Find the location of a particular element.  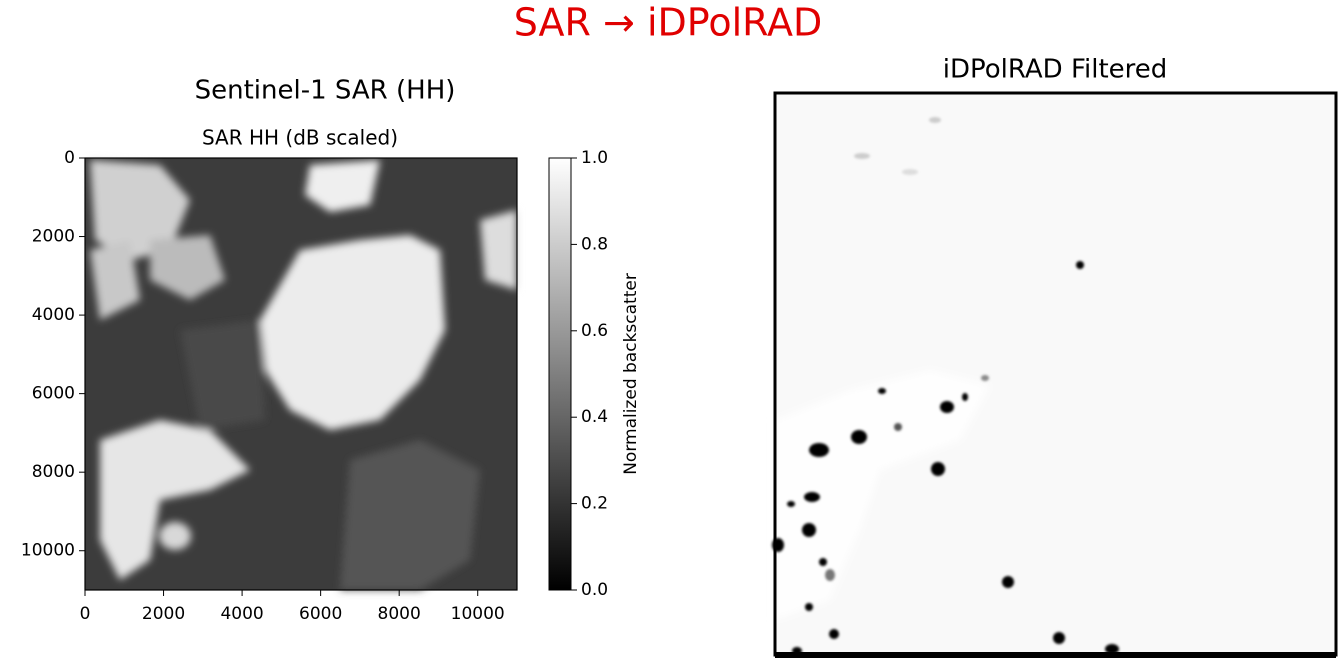

x-tick-label: 2000 is located at coordinates (163, 614).